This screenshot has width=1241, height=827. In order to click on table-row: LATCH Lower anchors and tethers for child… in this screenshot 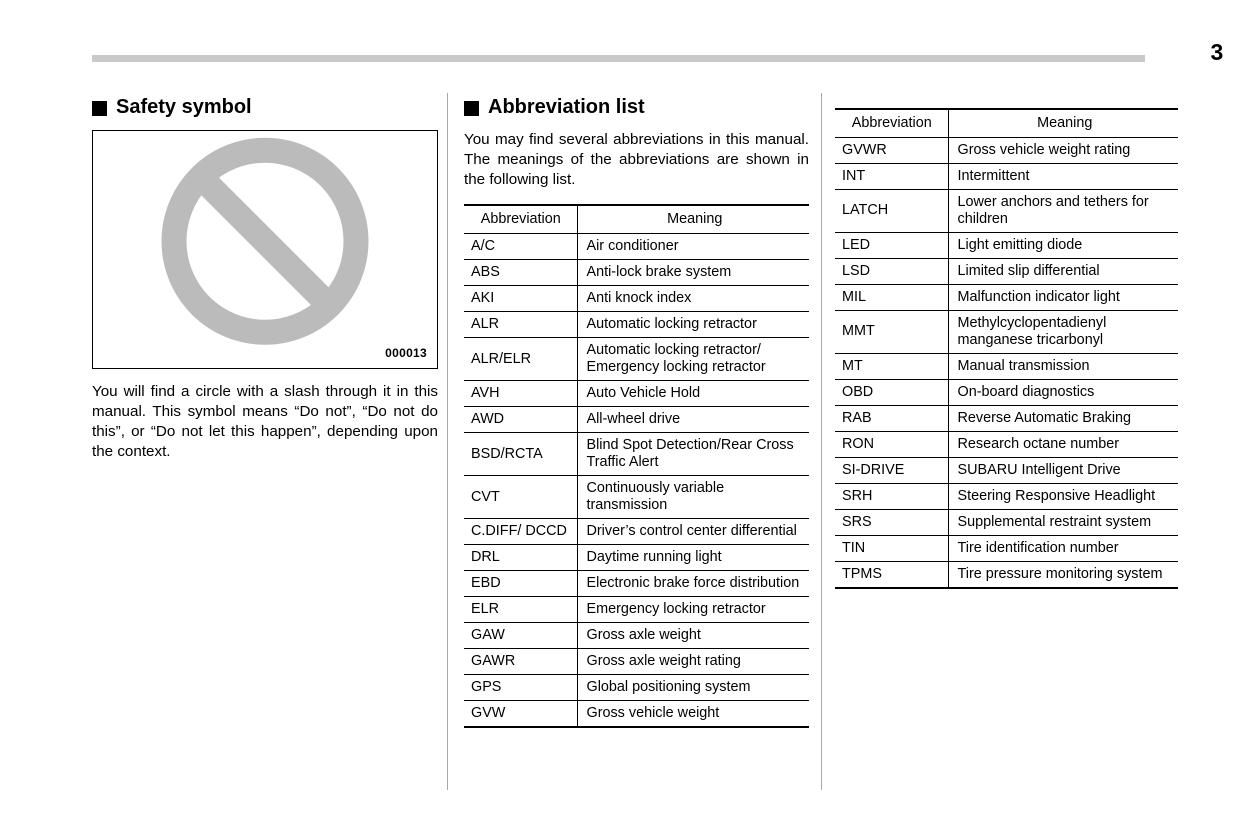, I will do `click(1006, 210)`.